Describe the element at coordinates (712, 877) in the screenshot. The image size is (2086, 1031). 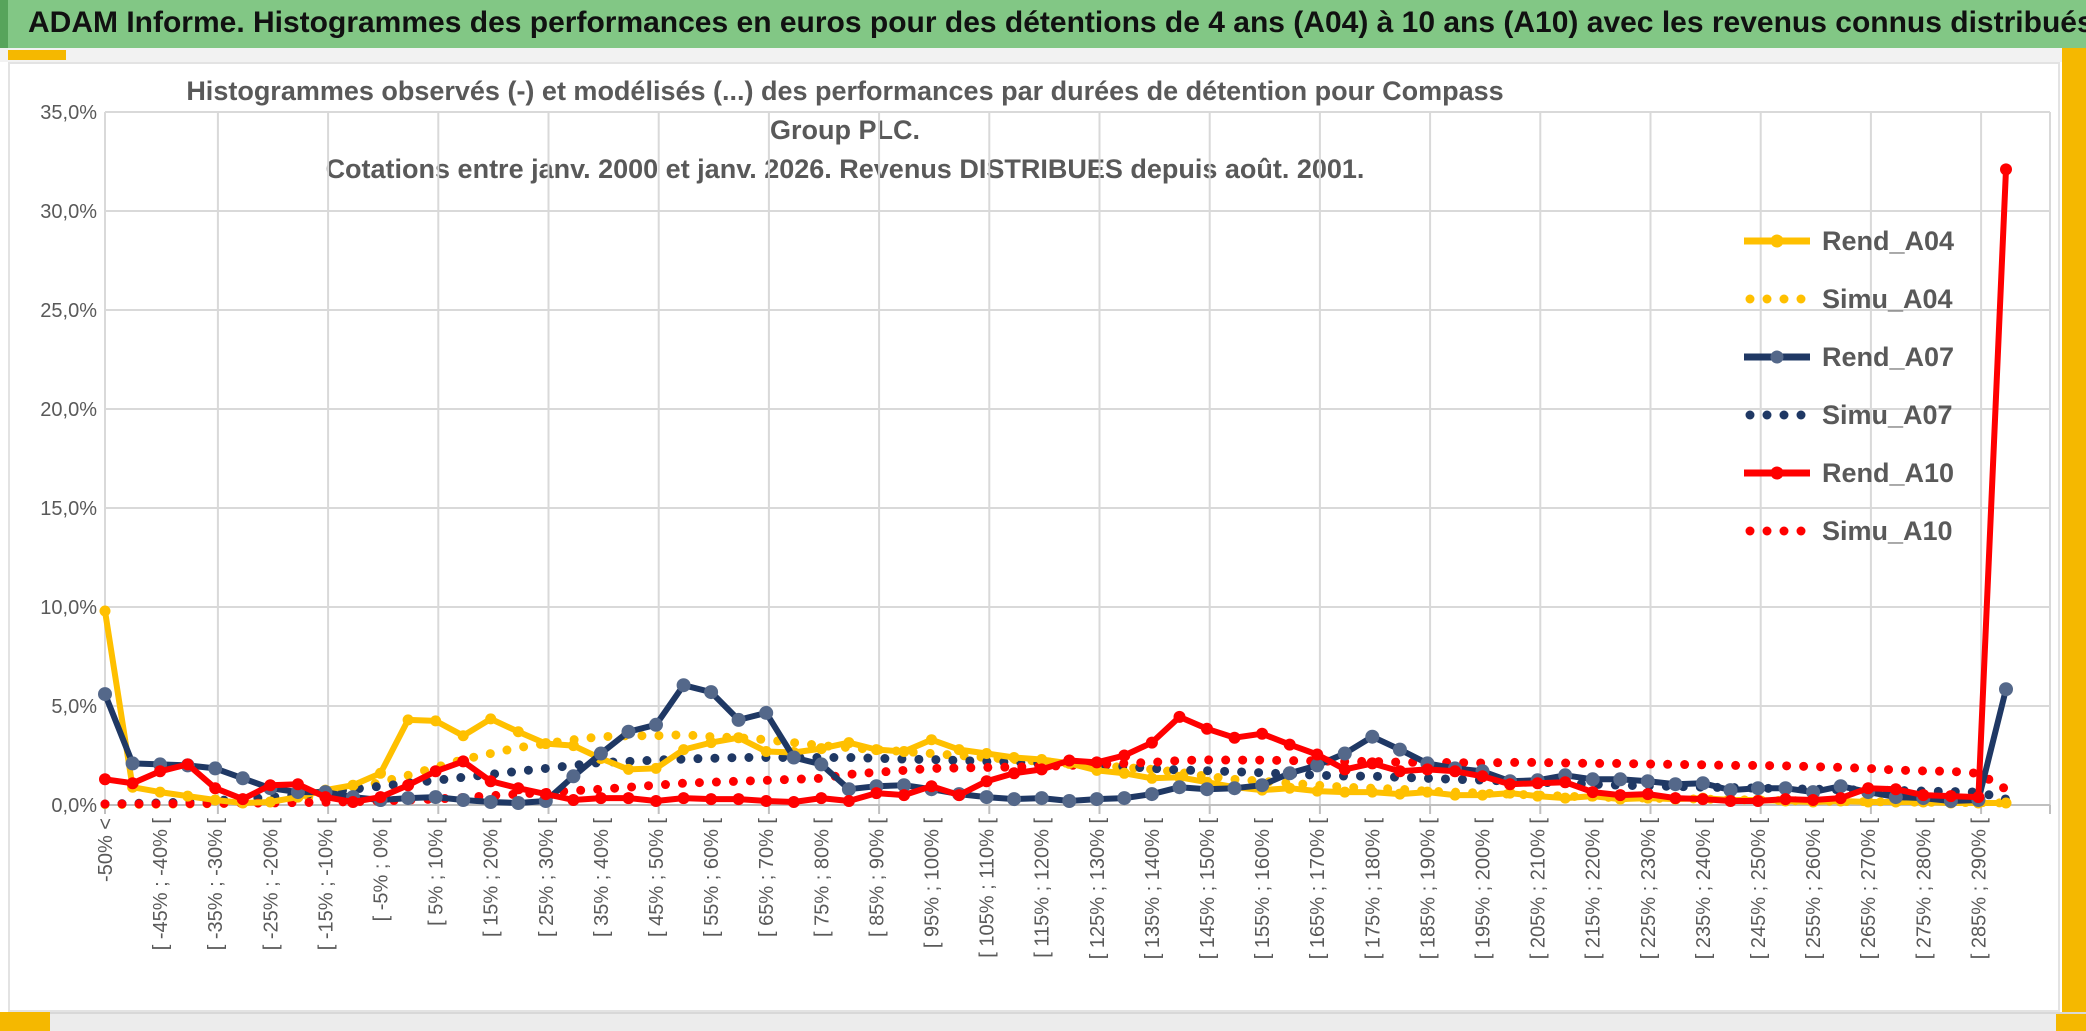
I see `x-axis-tick-label: [ 55% ; 60% [` at that location.